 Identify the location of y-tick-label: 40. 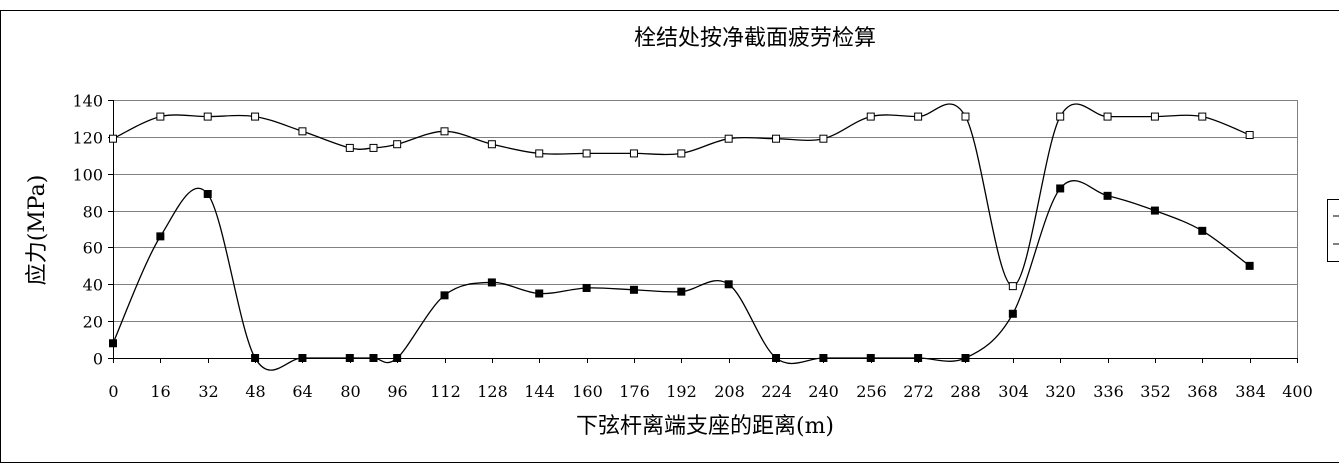
(93, 285).